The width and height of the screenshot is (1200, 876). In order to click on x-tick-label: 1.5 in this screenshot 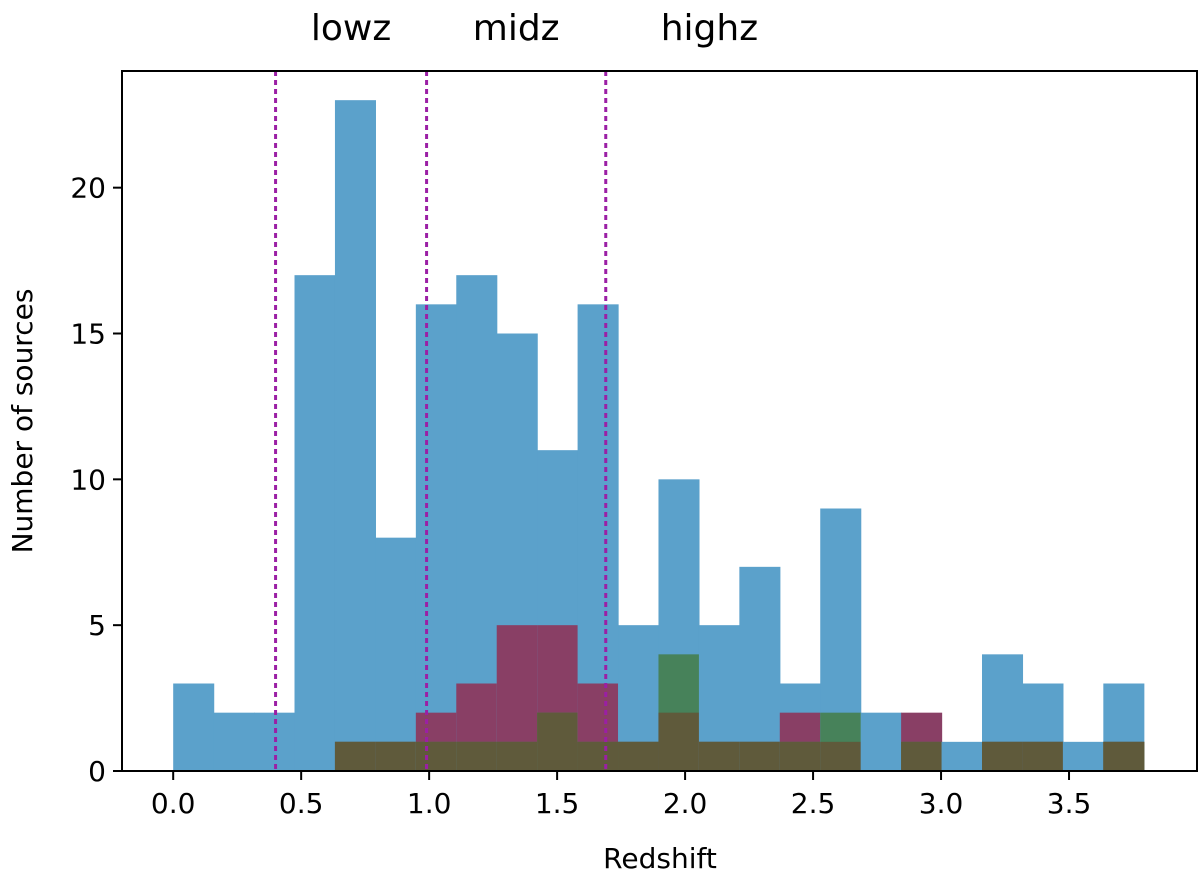, I will do `click(557, 803)`.